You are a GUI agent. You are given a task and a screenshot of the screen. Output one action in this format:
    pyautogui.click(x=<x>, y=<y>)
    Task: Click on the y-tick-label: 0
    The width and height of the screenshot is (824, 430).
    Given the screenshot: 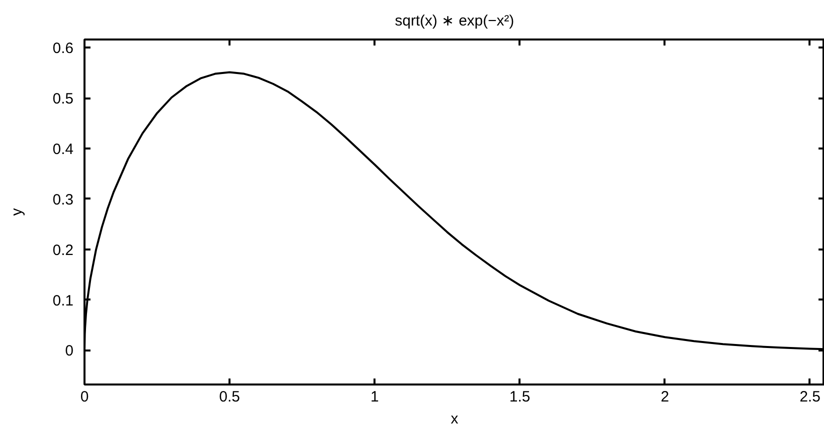 What is the action you would take?
    pyautogui.click(x=69, y=351)
    